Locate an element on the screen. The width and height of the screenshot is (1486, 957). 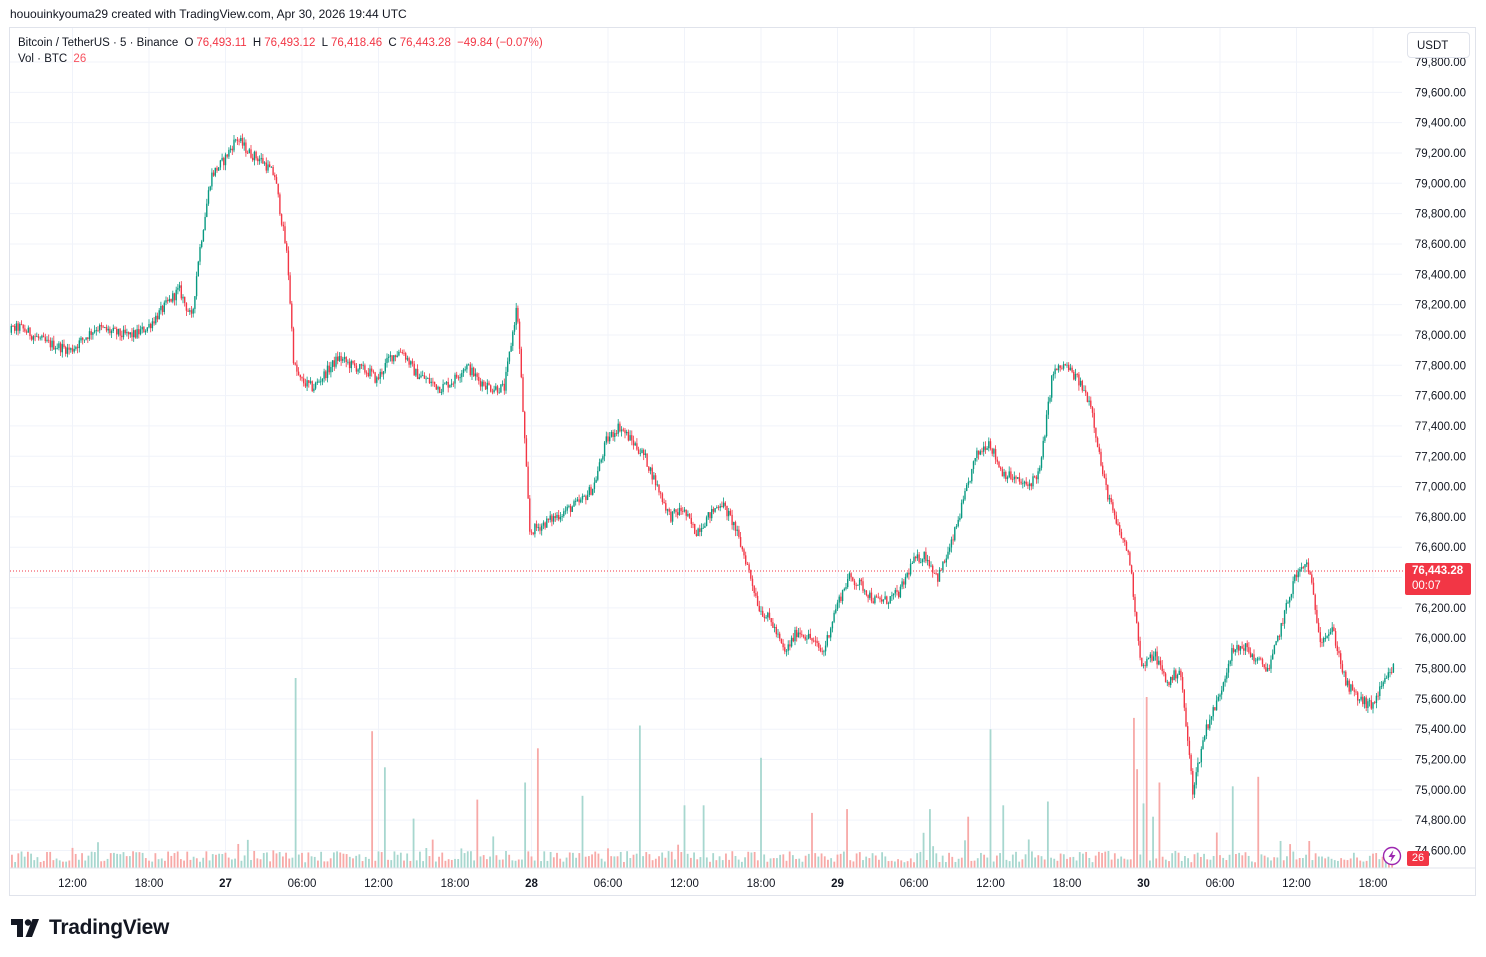
time-tick-label: 30 is located at coordinates (1143, 884).